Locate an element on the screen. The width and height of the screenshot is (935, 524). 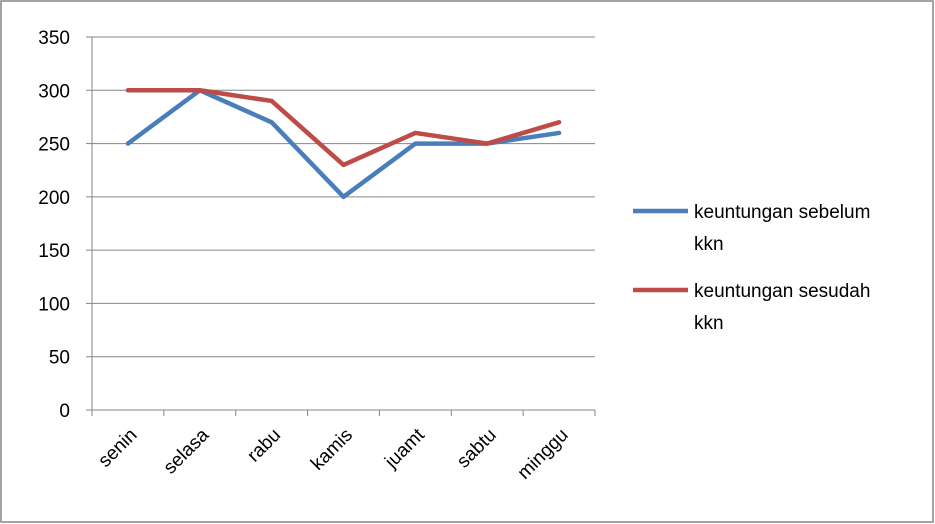
y-tick-label: 350 is located at coordinates (54, 38).